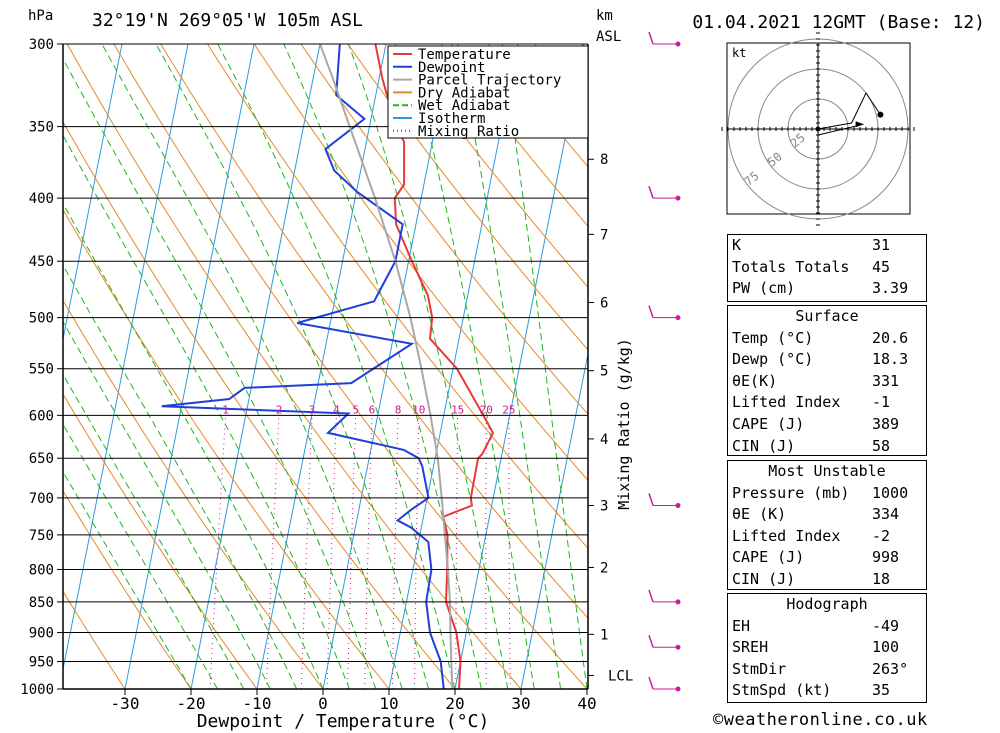  Describe the element at coordinates (41, 319) in the screenshot. I see `pressure-tick-label: 500` at that location.